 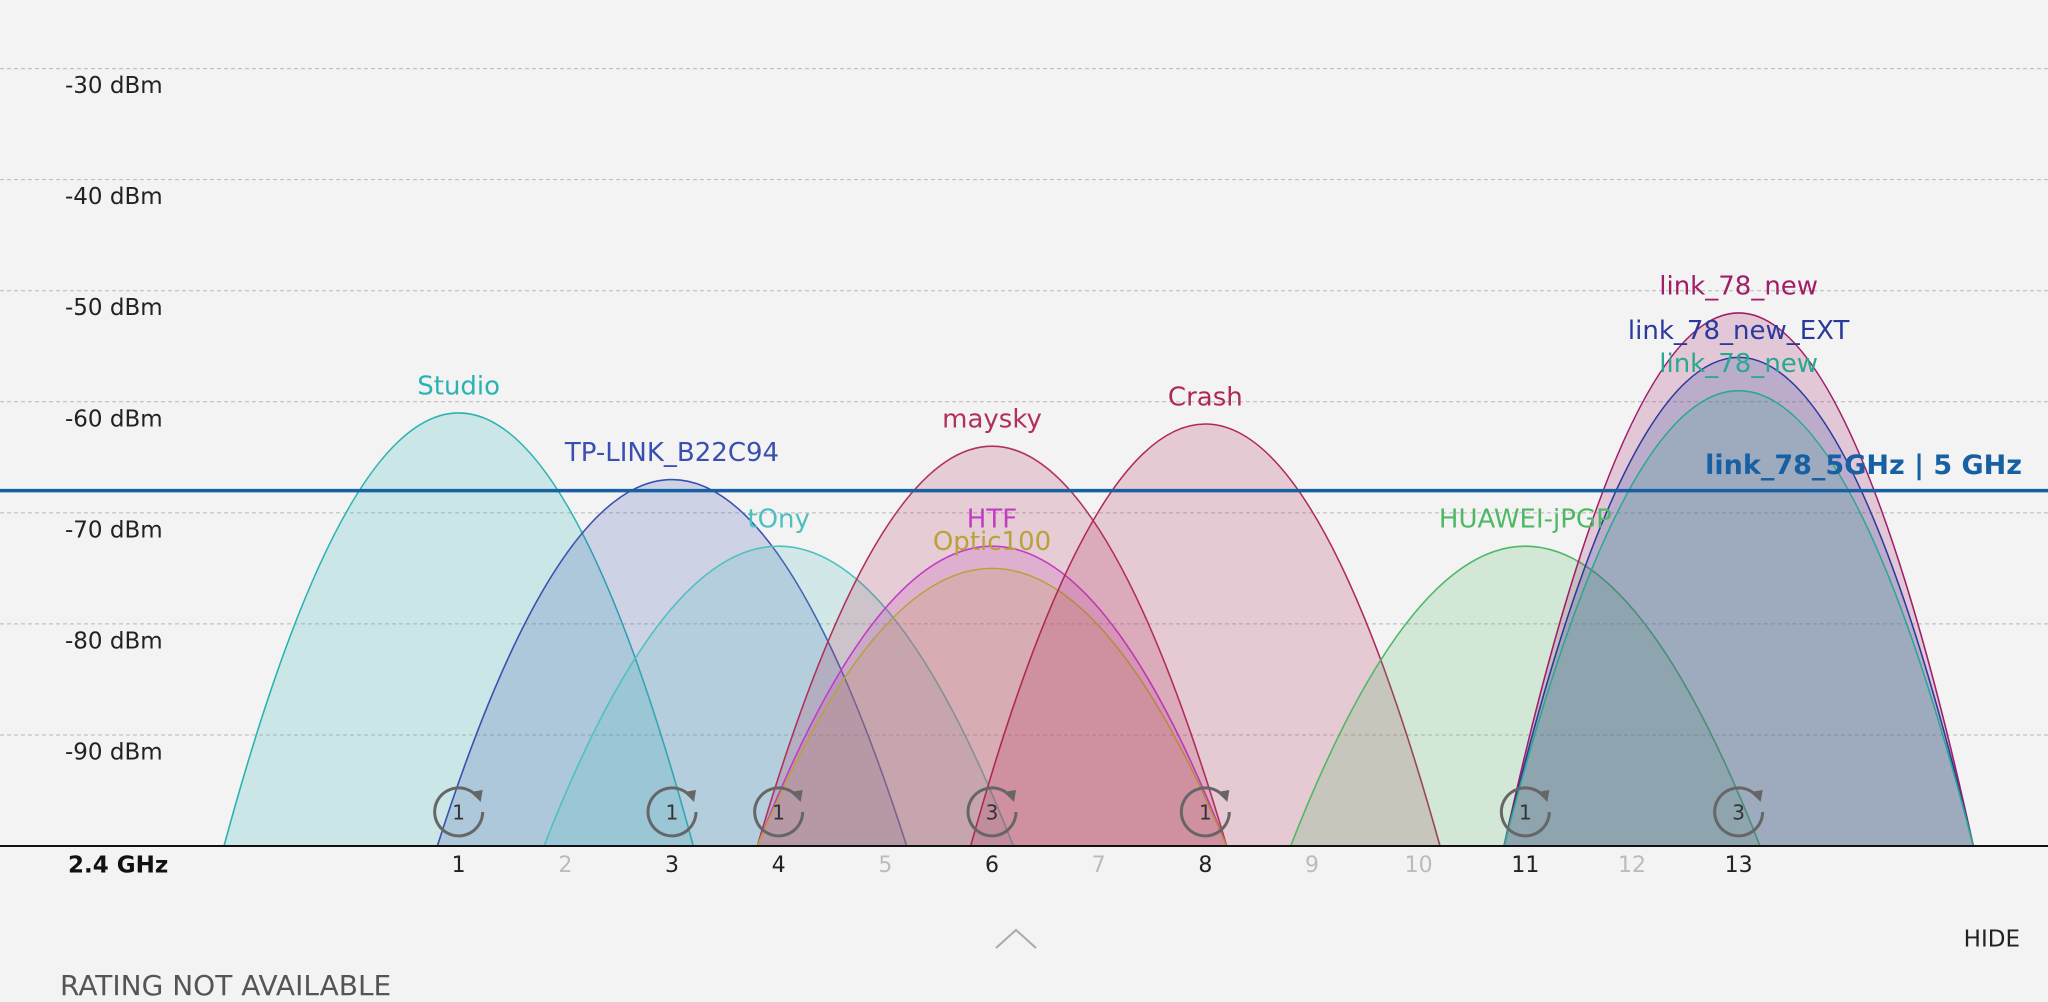 What do you see at coordinates (114, 86) in the screenshot?
I see `y-tick-label: -30 dBm` at bounding box center [114, 86].